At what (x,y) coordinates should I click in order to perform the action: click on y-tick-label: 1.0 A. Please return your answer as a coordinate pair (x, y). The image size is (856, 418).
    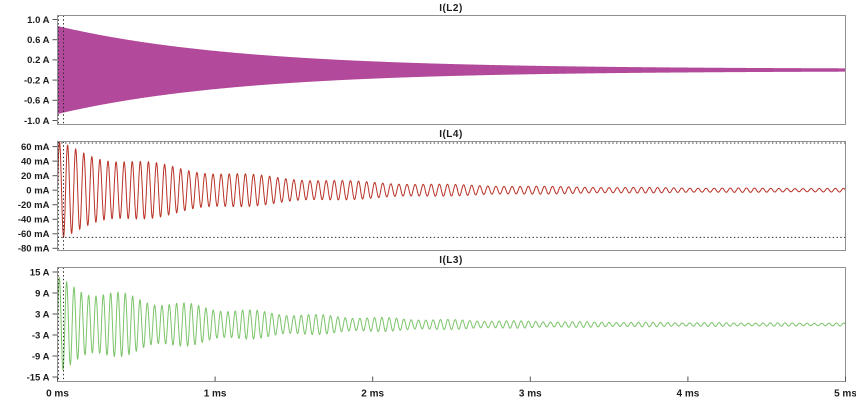
    Looking at the image, I should click on (38, 20).